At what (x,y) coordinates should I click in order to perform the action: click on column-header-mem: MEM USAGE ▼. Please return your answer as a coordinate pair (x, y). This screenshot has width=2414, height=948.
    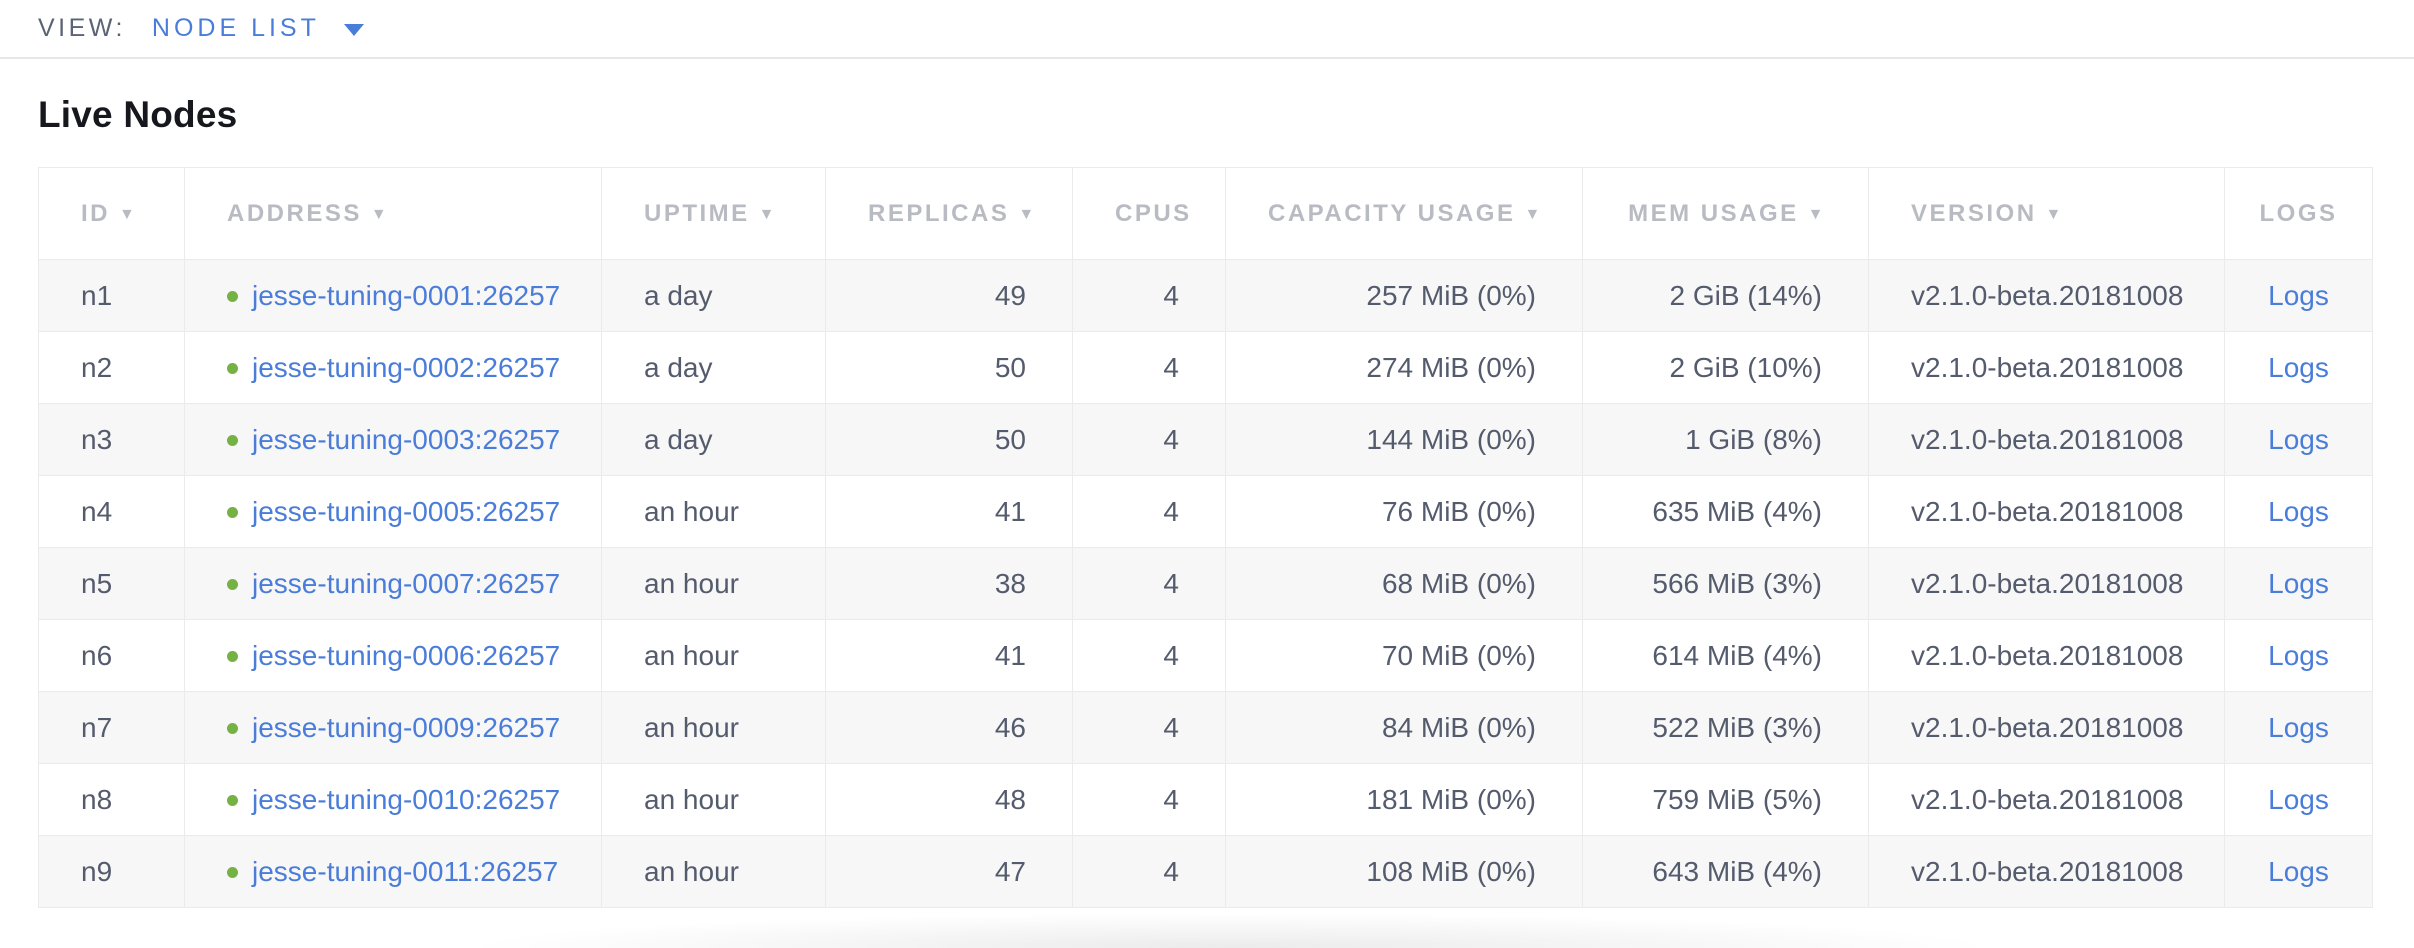
    Looking at the image, I should click on (1725, 213).